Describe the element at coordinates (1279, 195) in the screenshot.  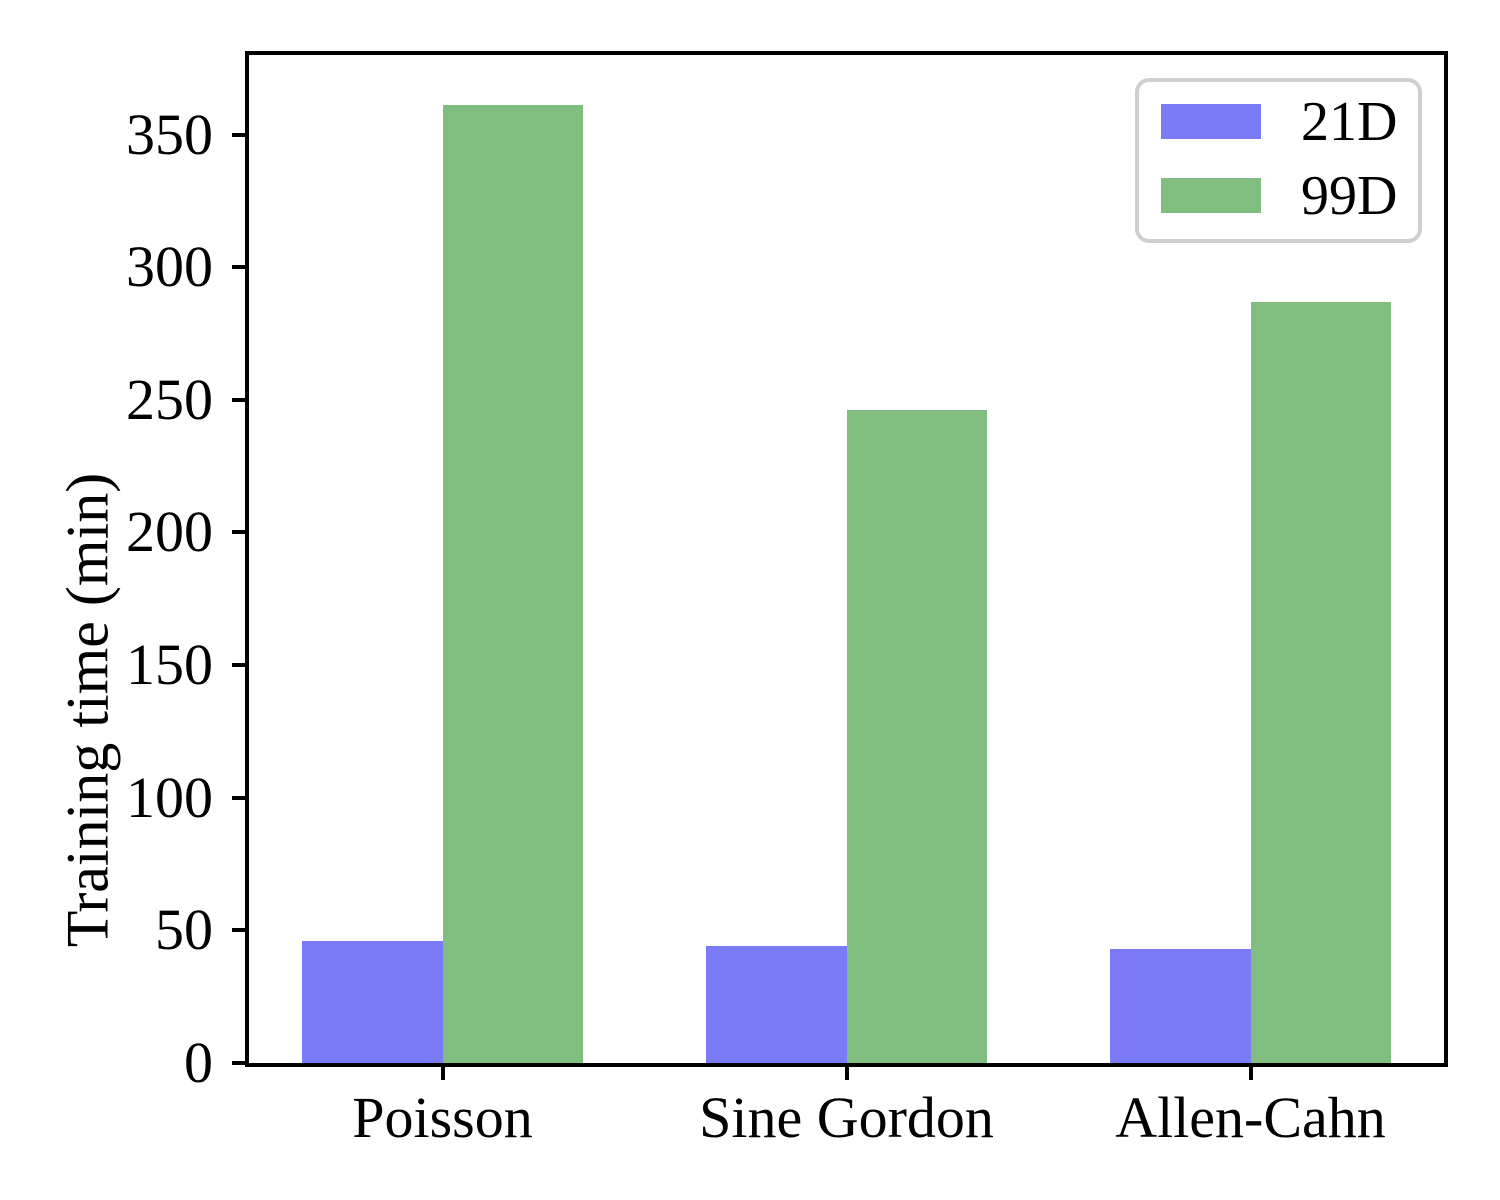
I see `legend-entry-99d: 99D` at that location.